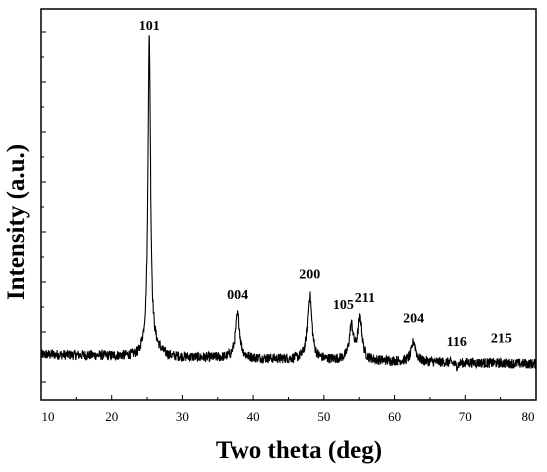  Describe the element at coordinates (457, 342) in the screenshot. I see `peak-label-116: 116` at that location.